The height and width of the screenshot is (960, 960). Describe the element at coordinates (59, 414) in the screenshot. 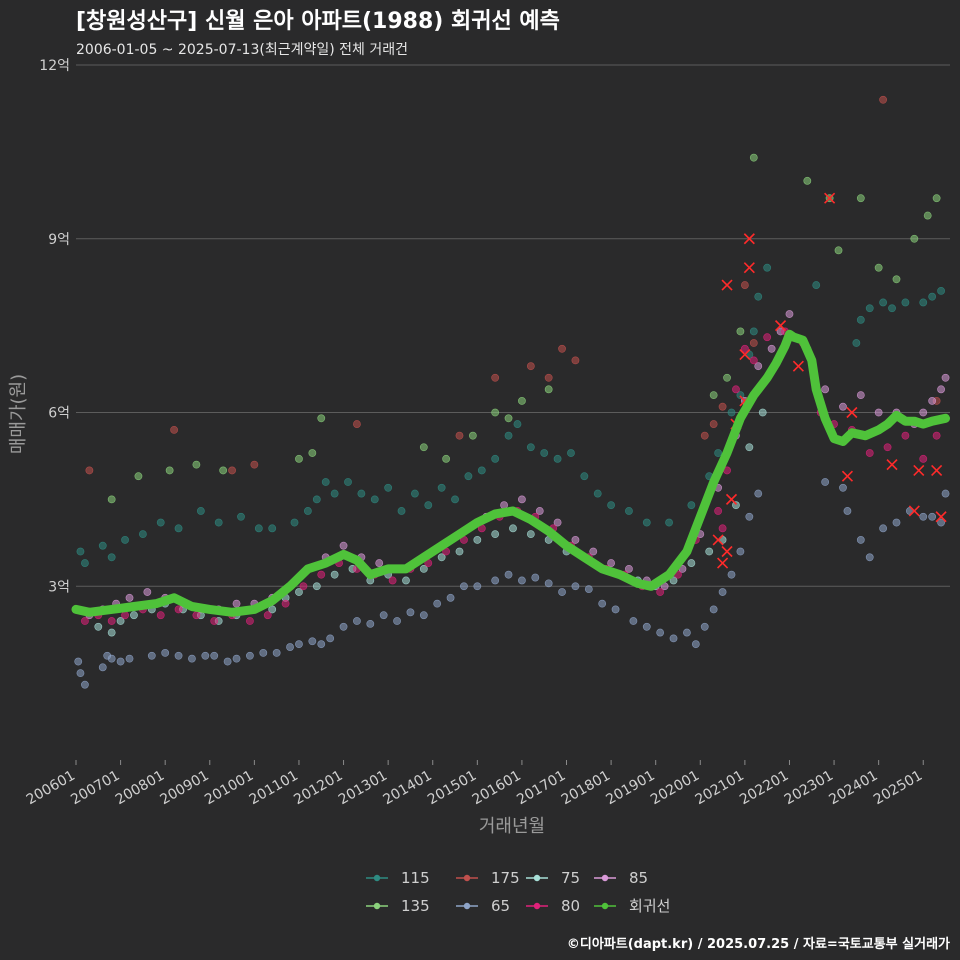

I see `y-tick-label: 6억` at that location.